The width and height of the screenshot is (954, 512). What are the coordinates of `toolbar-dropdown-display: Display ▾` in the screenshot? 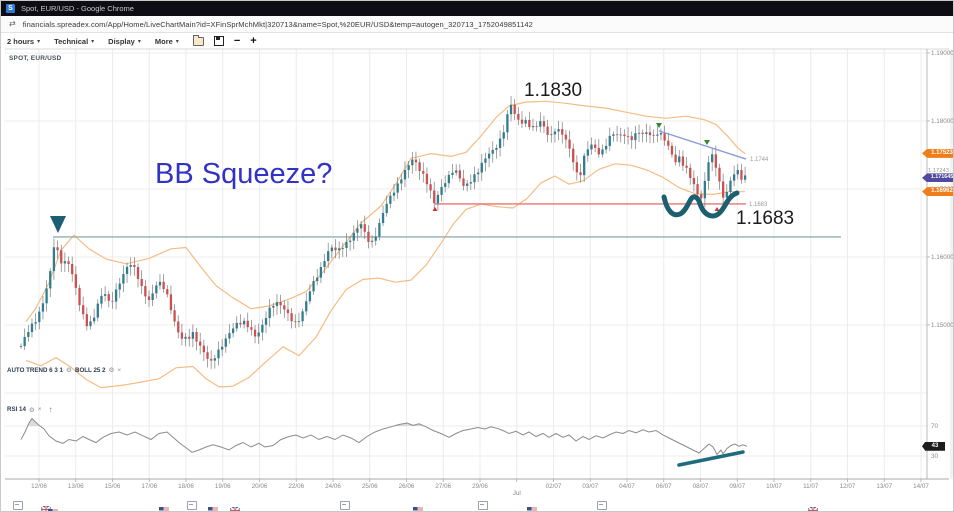 It's located at (124, 41).